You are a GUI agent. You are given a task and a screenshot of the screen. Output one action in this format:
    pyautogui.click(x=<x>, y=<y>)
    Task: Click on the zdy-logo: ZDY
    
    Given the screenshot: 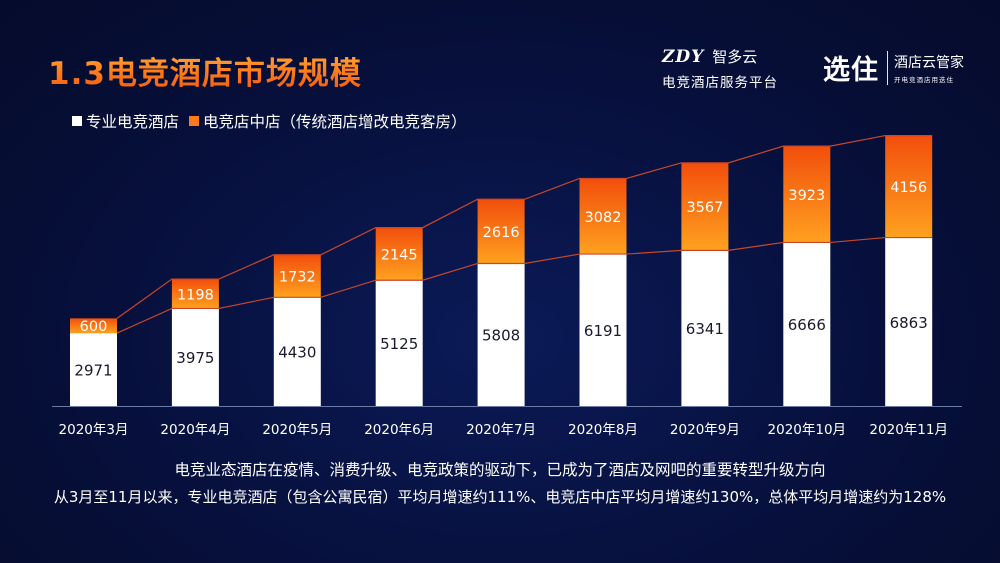 What is the action you would take?
    pyautogui.click(x=683, y=56)
    